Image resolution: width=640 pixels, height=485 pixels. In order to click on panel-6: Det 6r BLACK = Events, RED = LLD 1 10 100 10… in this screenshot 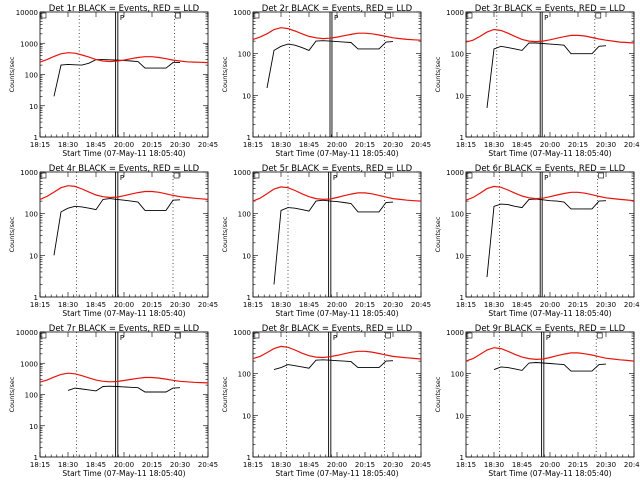, I will do `click(537, 241)`.